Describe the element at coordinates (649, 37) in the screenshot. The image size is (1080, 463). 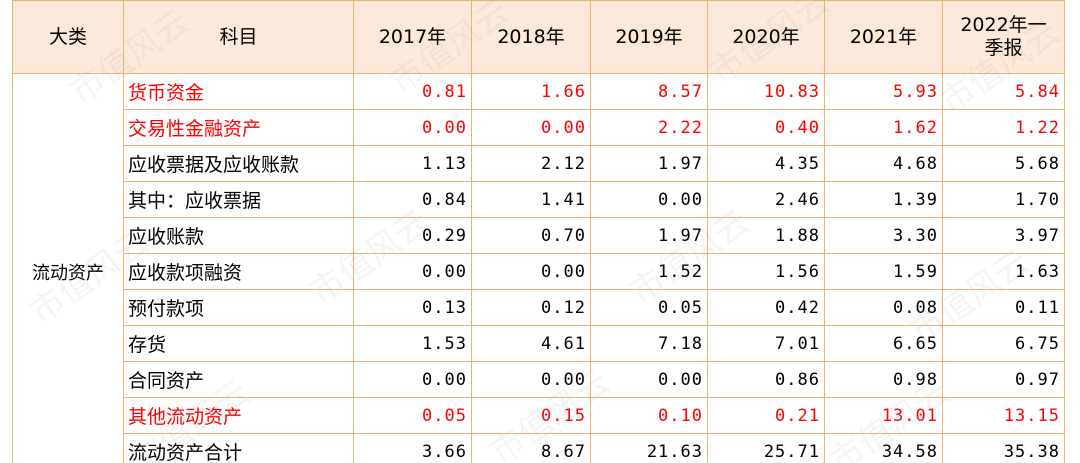
I see `header-year-2019: 2019年` at that location.